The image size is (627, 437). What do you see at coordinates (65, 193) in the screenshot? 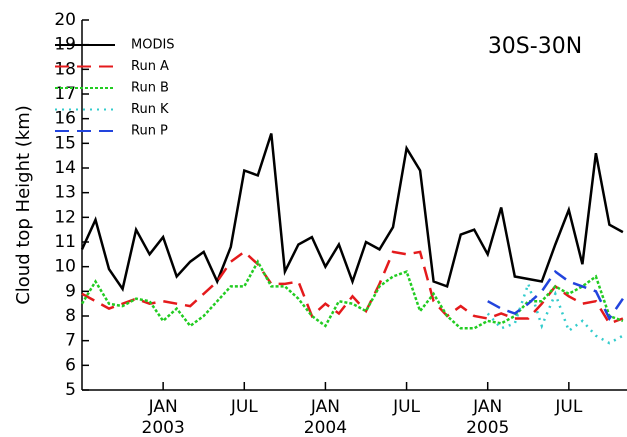
I see `y-tick-label: 13` at bounding box center [65, 193].